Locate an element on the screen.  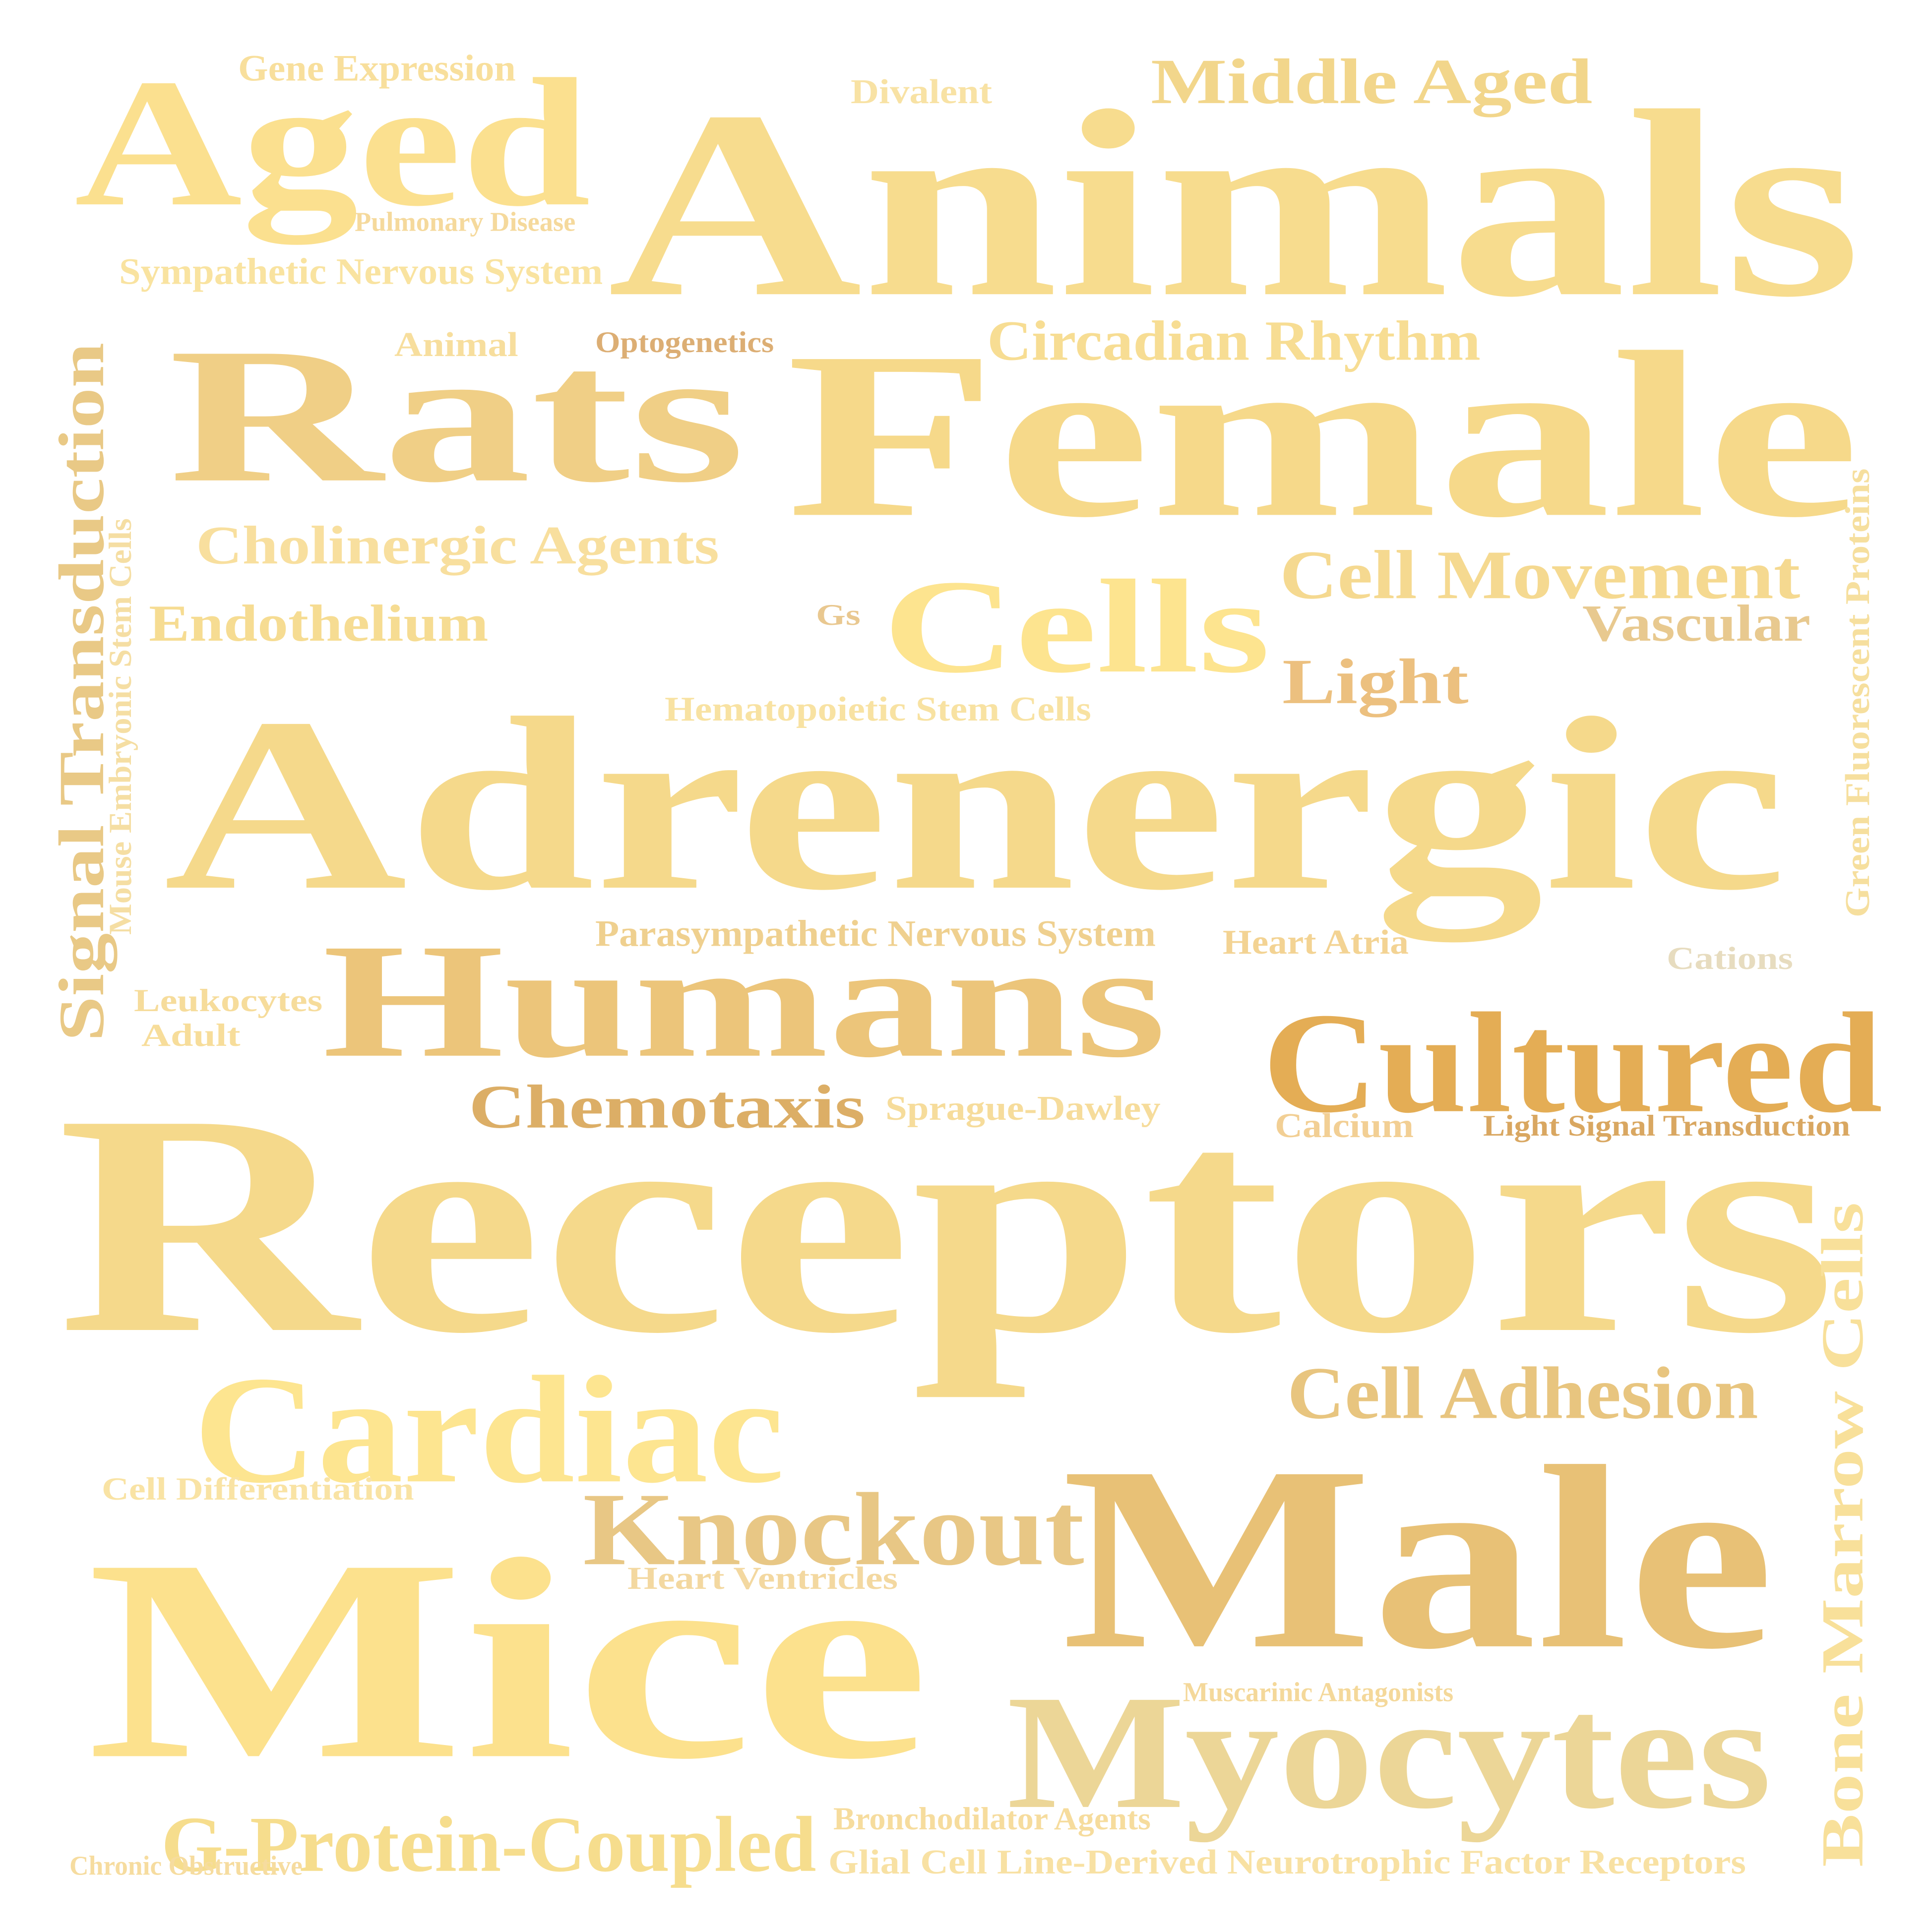
word-humans: Humans is located at coordinates (744, 1001).